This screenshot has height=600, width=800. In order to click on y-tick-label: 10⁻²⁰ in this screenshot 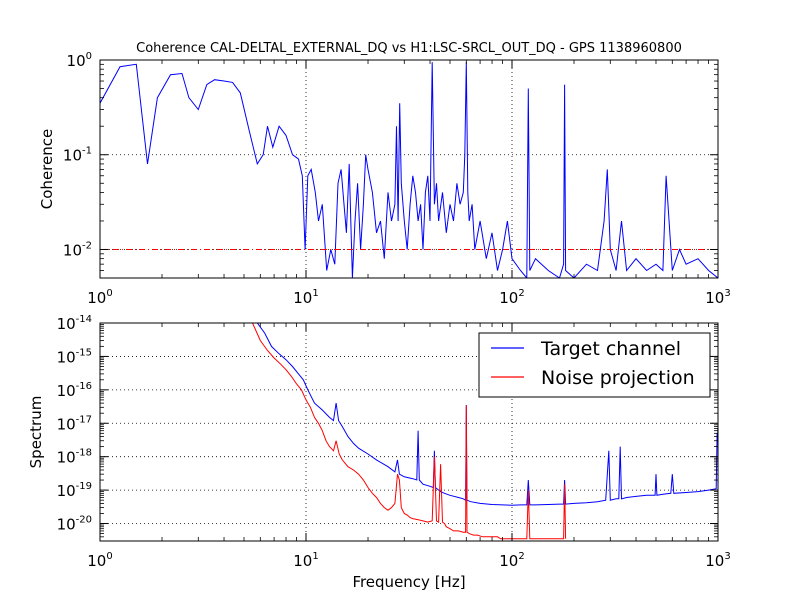, I will do `click(74, 524)`.